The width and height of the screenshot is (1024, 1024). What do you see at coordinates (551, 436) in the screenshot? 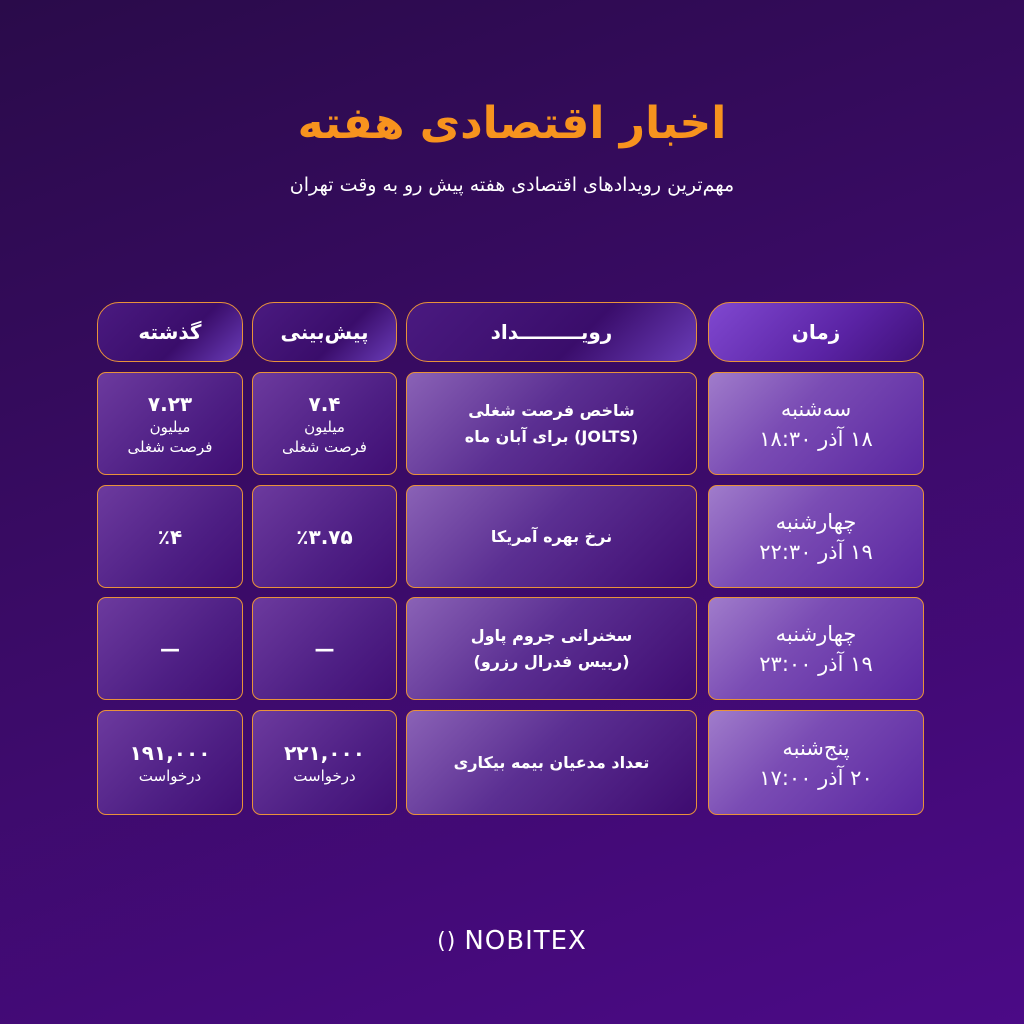
I see `event-line-2: (JOLTS) برای آبان ماه` at bounding box center [551, 436].